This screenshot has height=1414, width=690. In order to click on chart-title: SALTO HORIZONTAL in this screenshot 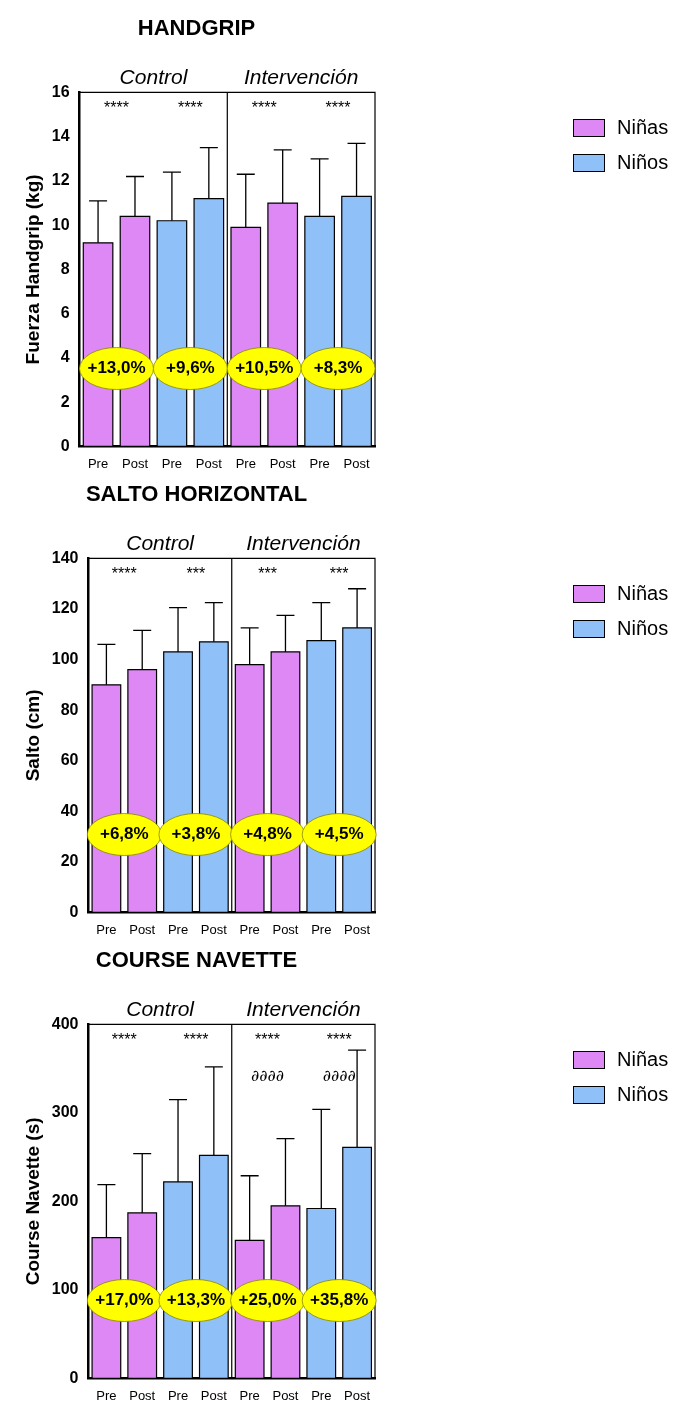, I will do `click(196, 494)`.